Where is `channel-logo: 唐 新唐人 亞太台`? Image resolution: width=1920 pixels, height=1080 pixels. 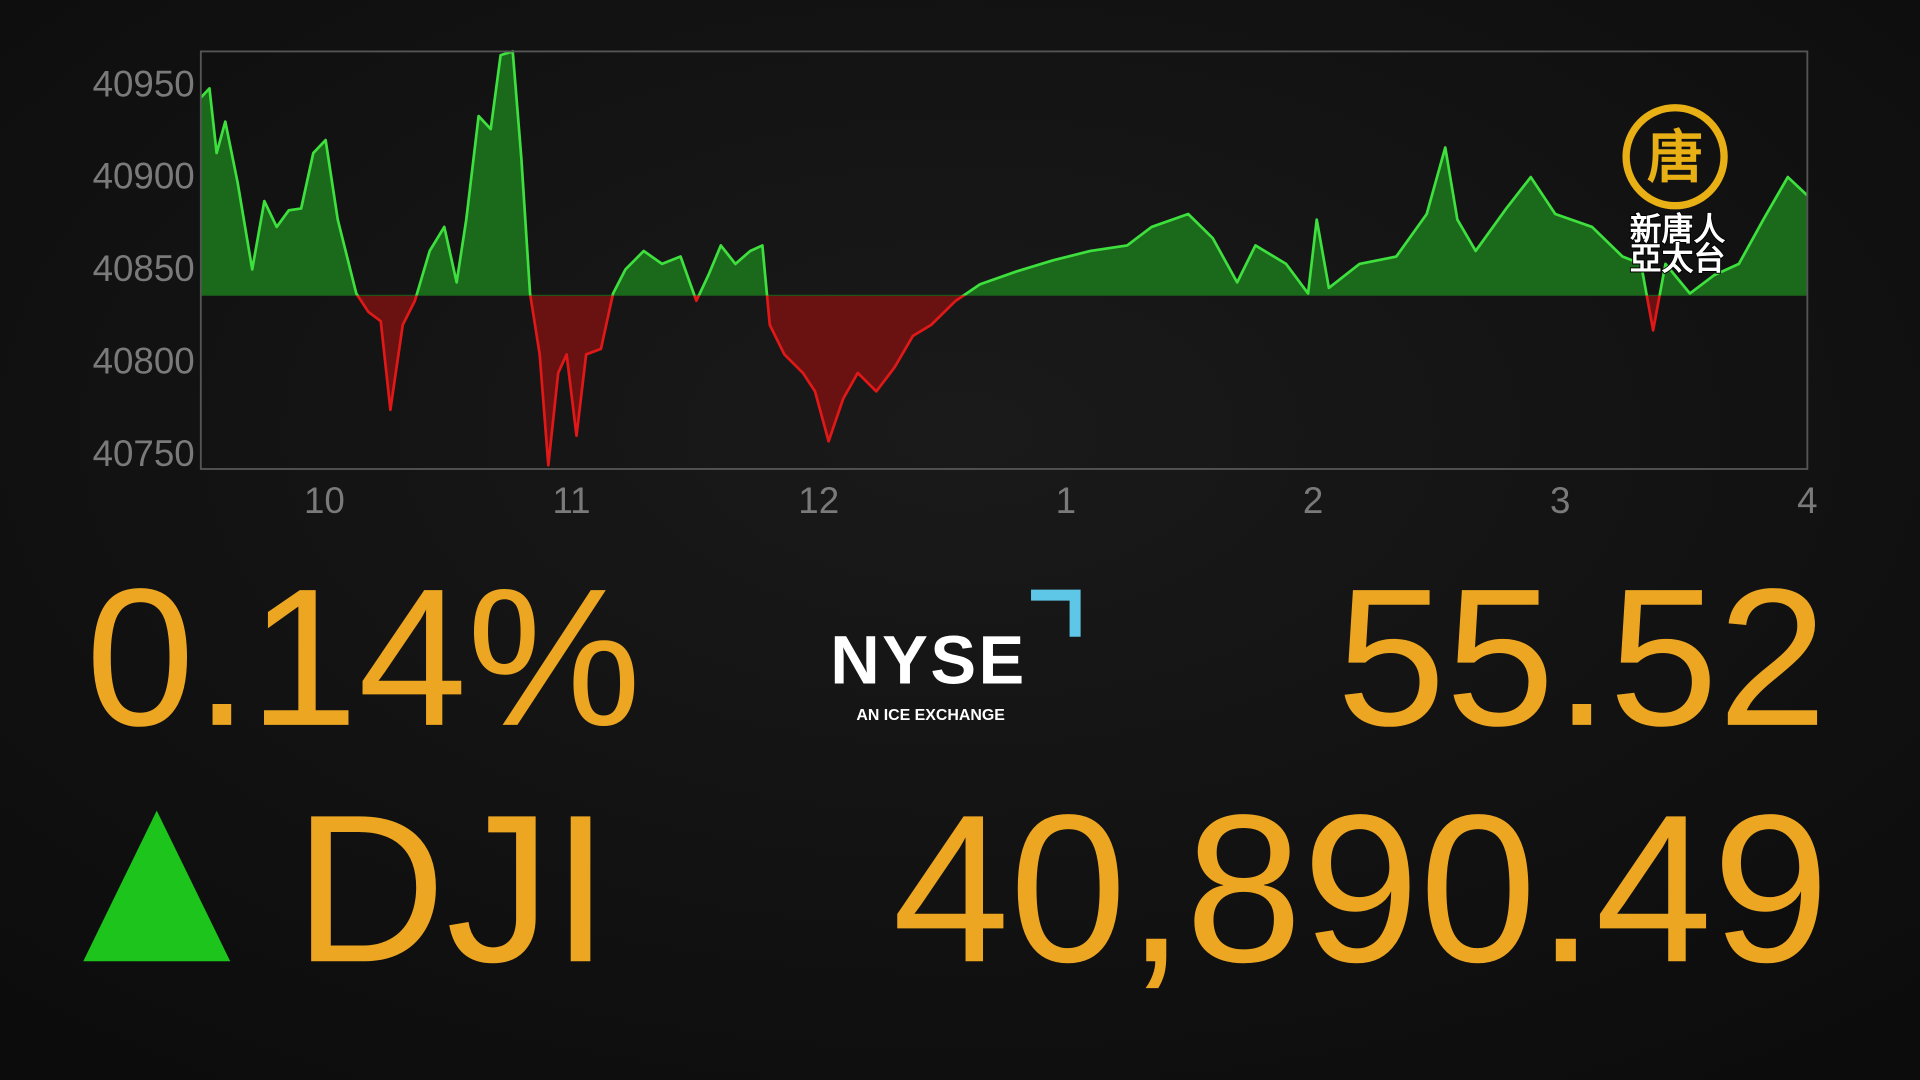
channel-logo: 唐 新唐人 亞太台 is located at coordinates (1675, 190).